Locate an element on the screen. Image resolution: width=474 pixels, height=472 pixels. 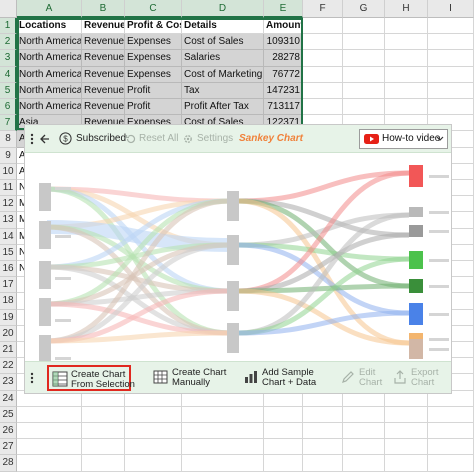
row-header-4: 4 is located at coordinates (8, 74).